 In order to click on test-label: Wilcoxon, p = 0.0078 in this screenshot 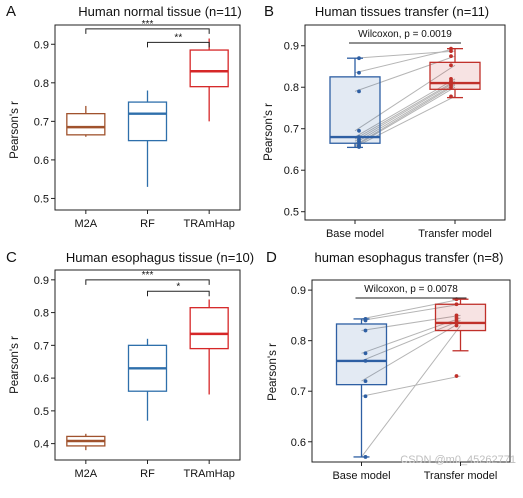, I will do `click(411, 289)`.